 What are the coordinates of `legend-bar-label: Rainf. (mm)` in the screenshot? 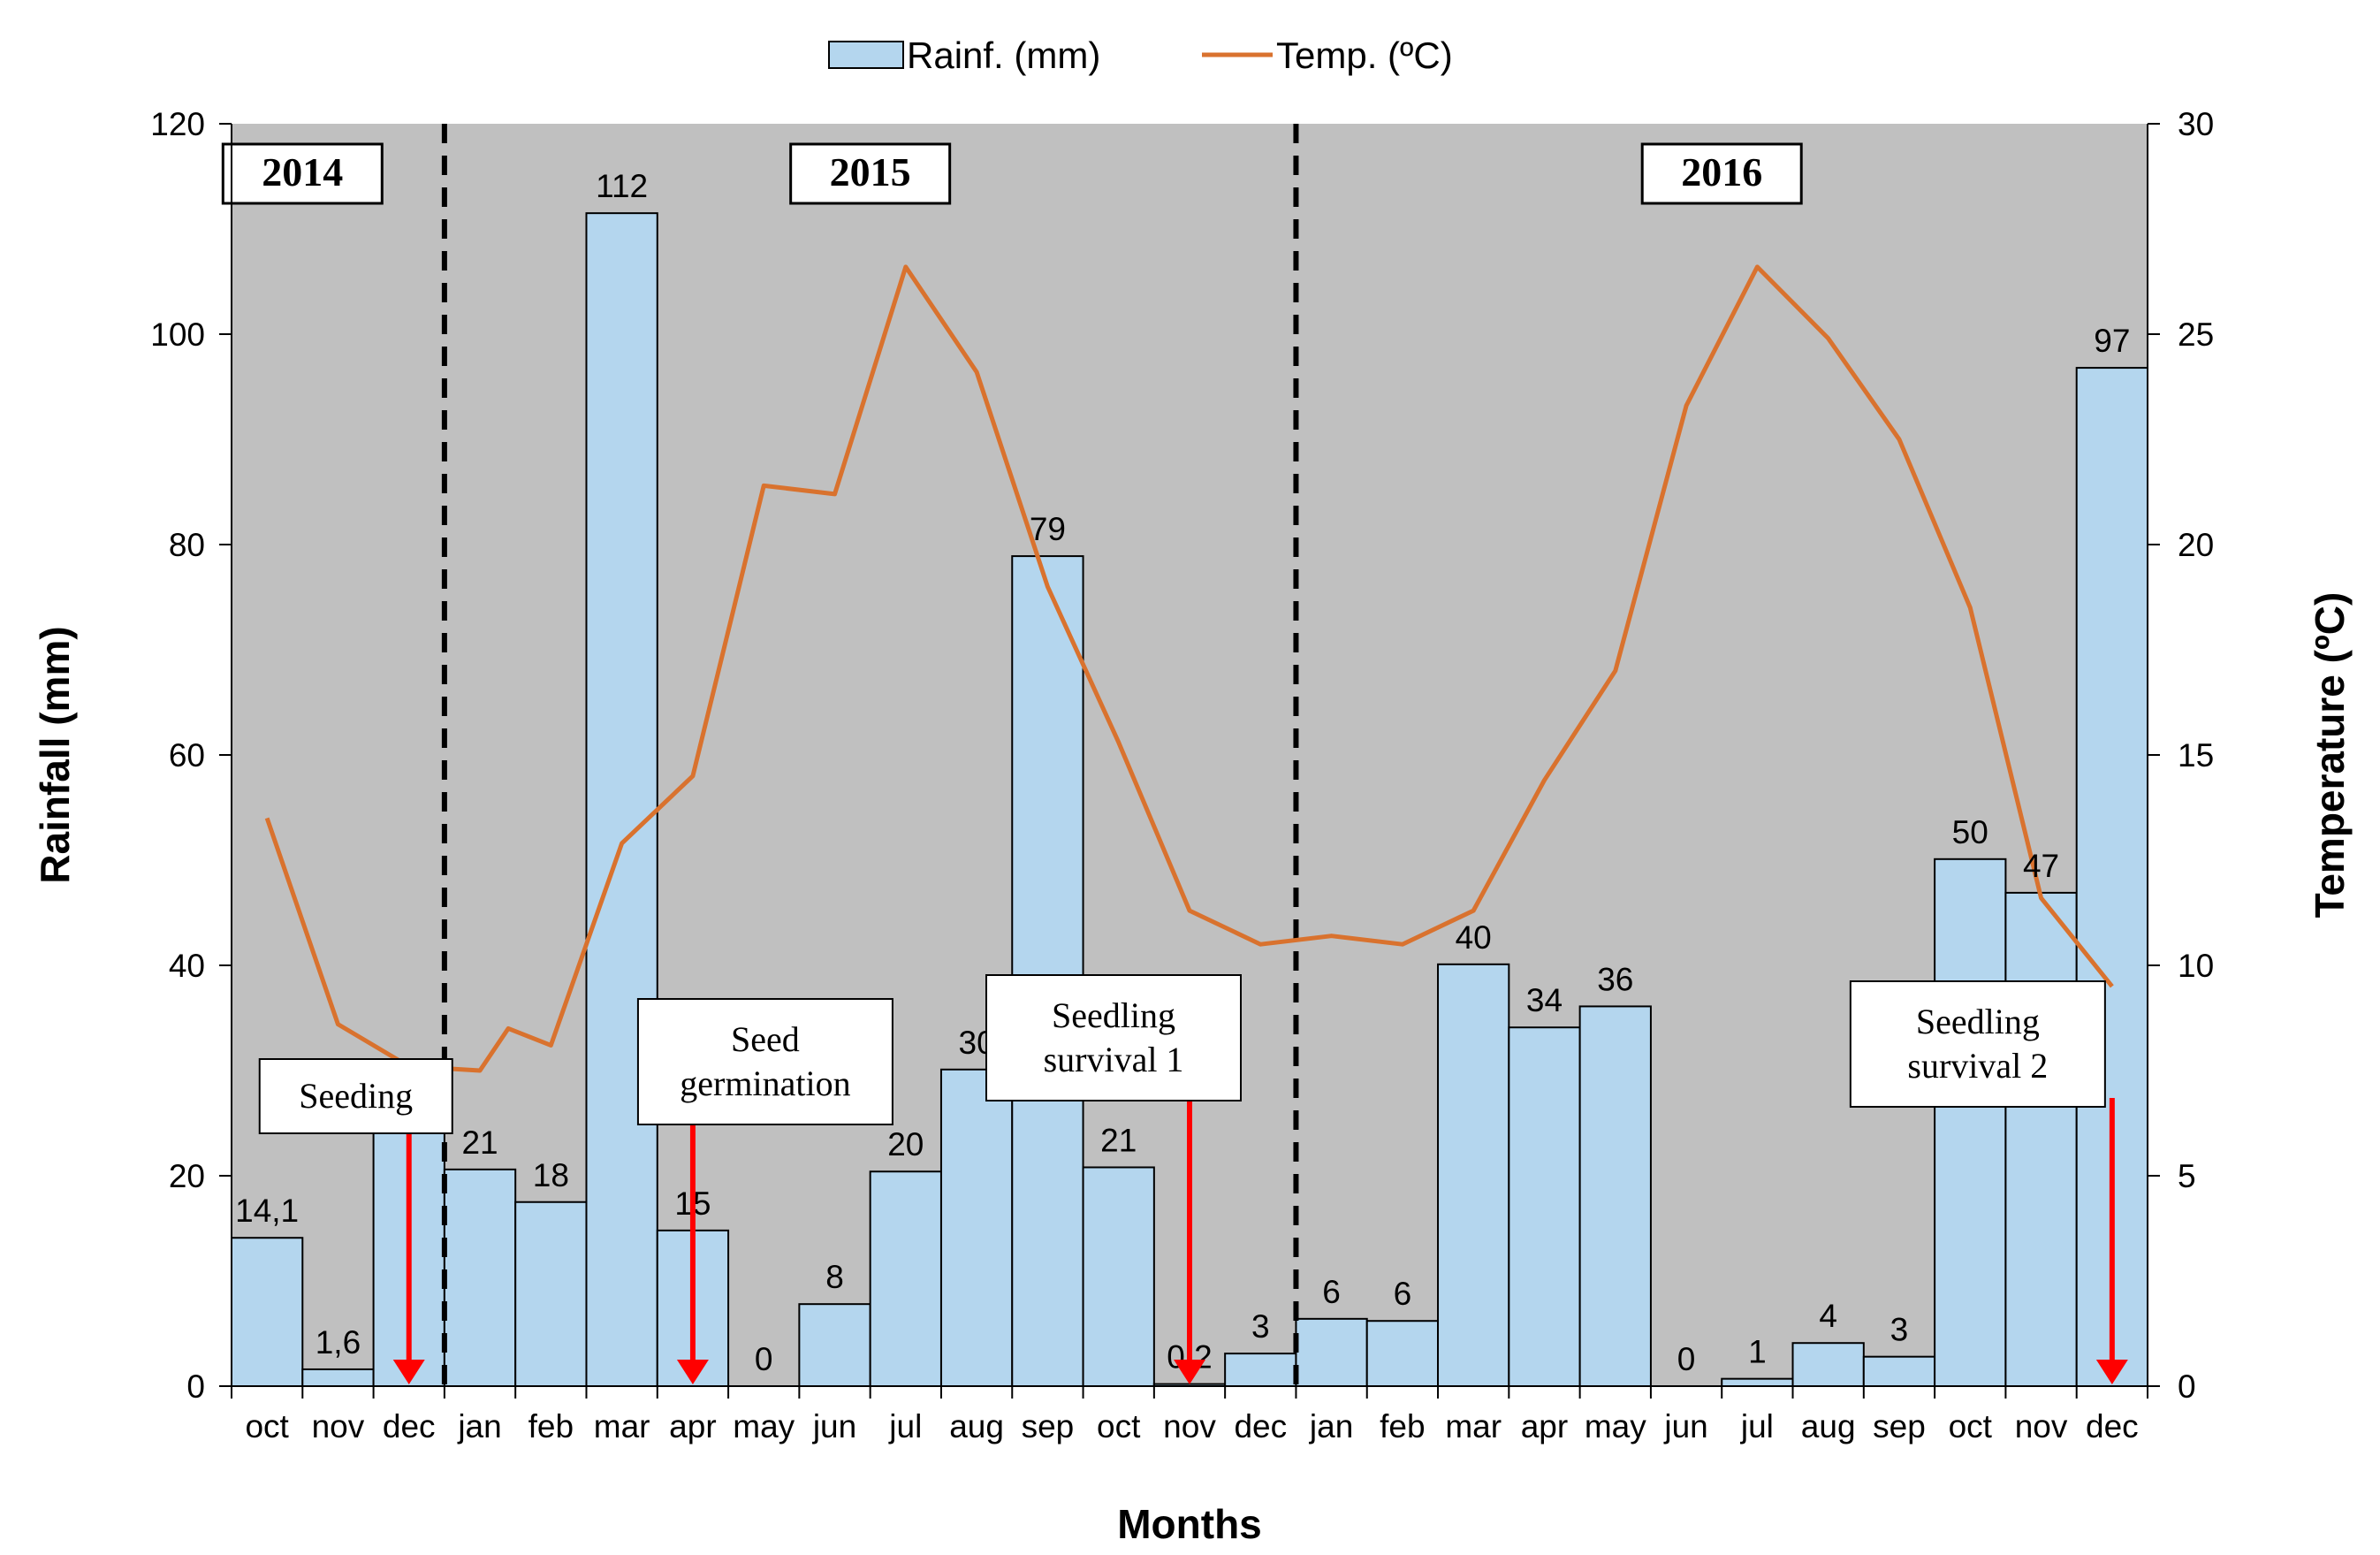 It's located at (1003, 55).